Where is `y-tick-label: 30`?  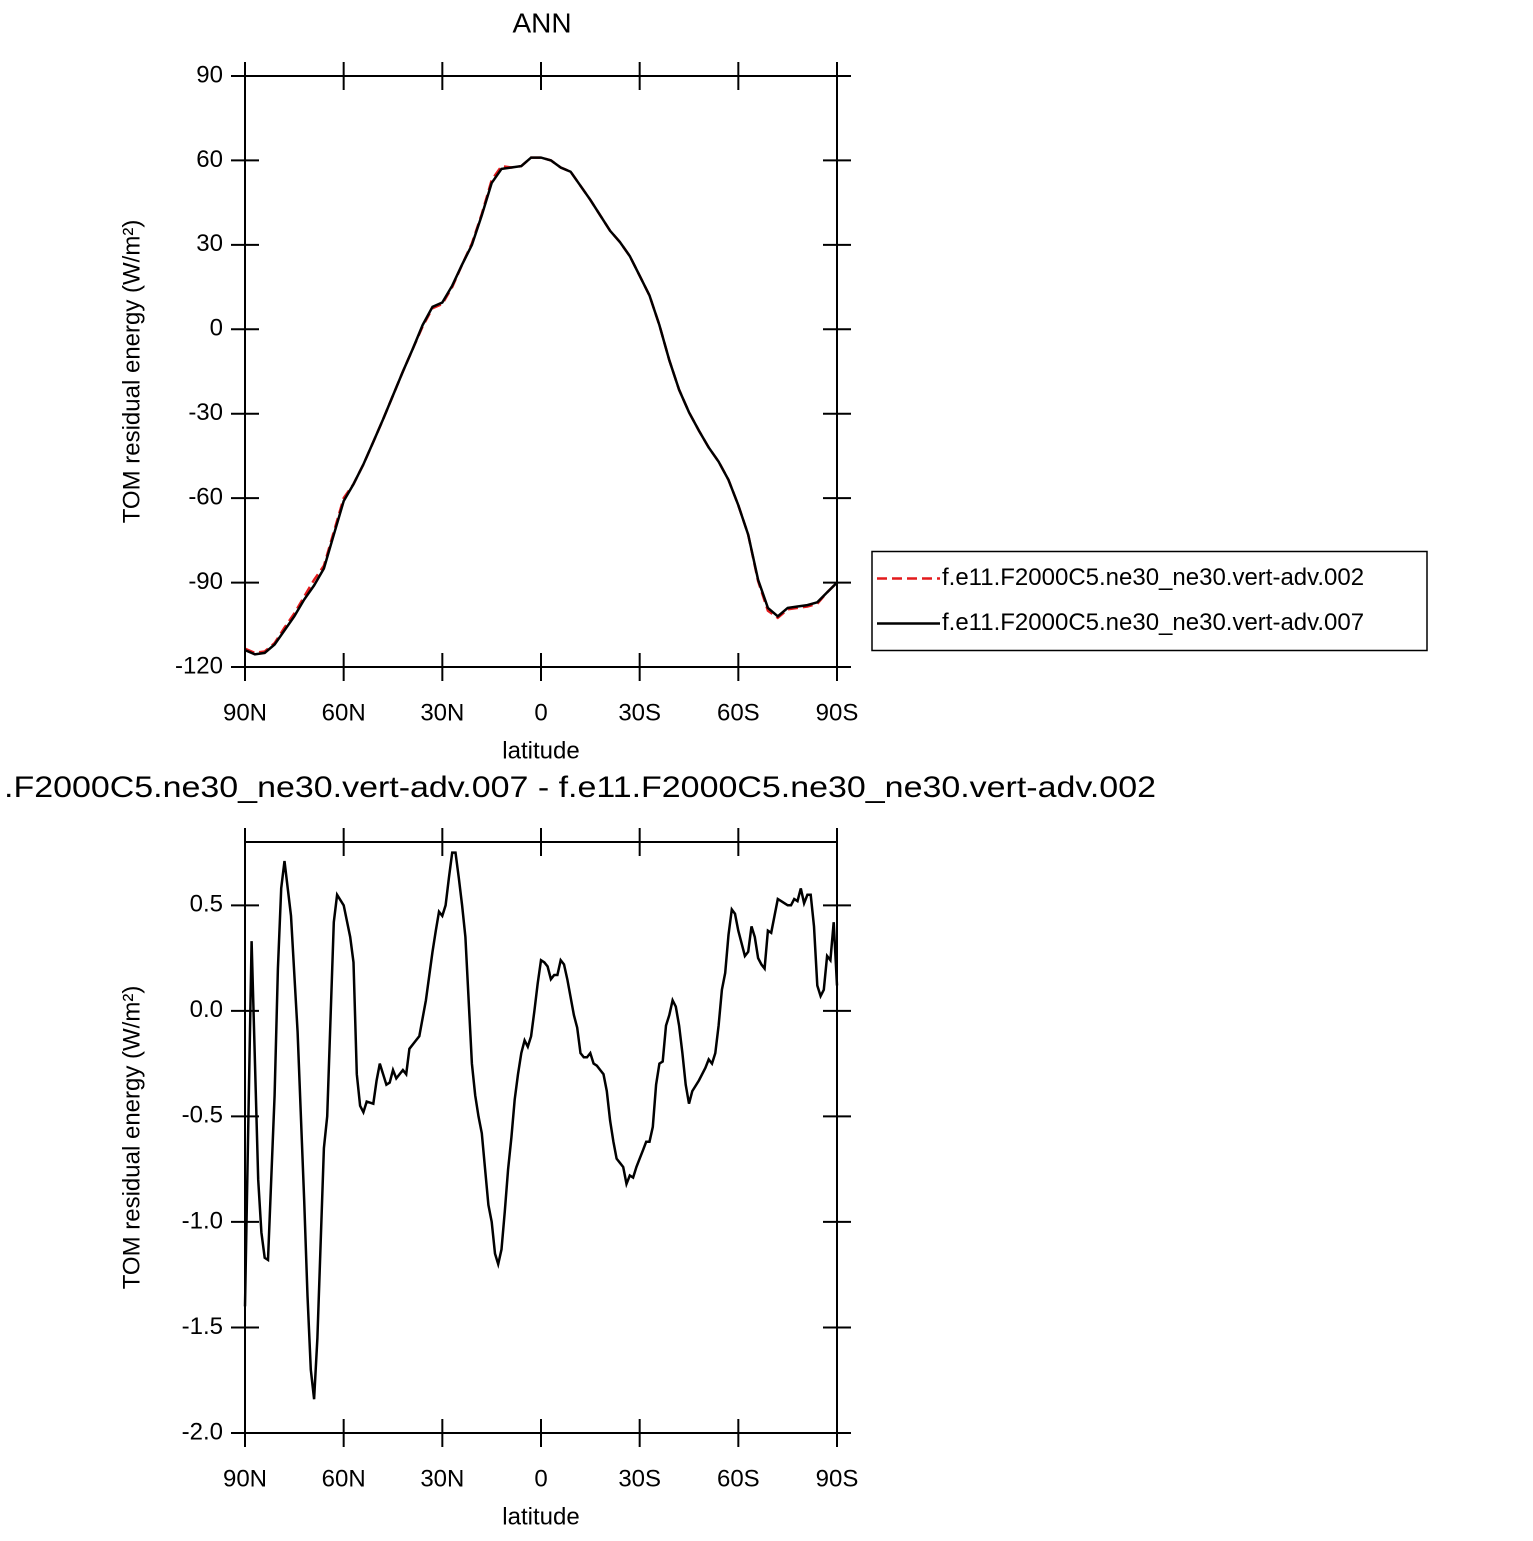 y-tick-label: 30 is located at coordinates (209, 243).